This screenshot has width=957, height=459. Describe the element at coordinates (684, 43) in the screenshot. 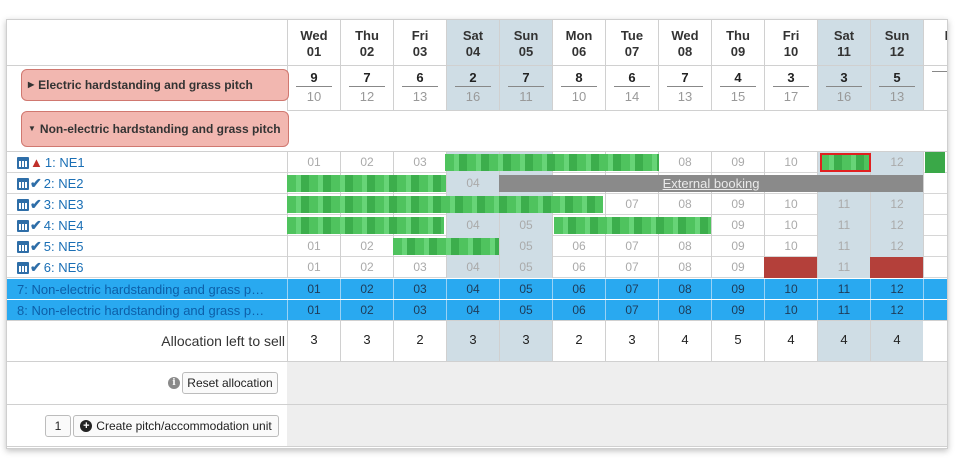

I see `day-header: Wed 08` at that location.